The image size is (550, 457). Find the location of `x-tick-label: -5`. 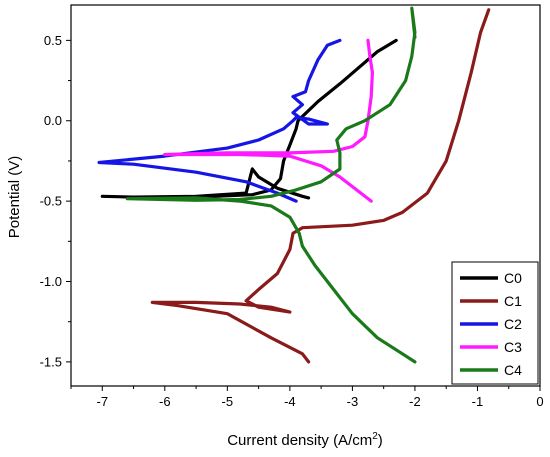

x-tick-label: -5 is located at coordinates (228, 401).